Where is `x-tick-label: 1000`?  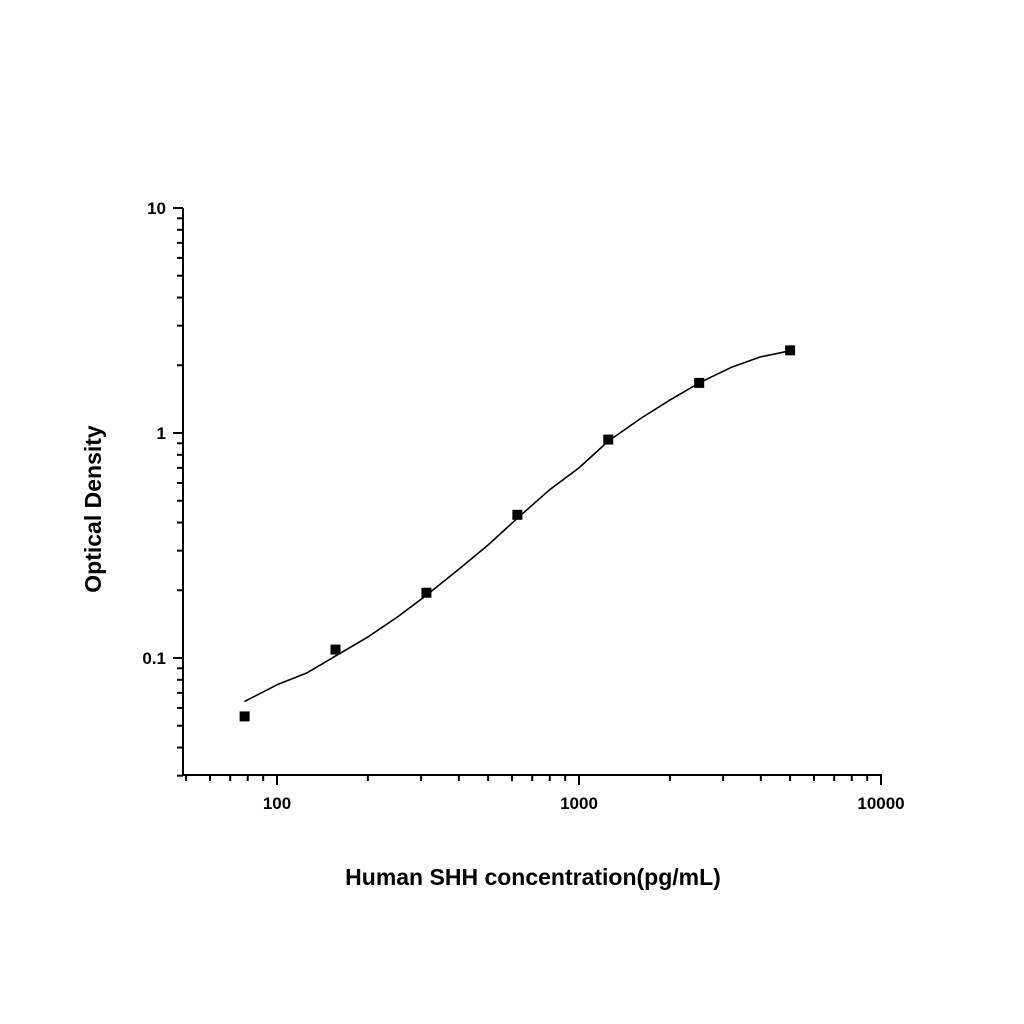 x-tick-label: 1000 is located at coordinates (579, 803).